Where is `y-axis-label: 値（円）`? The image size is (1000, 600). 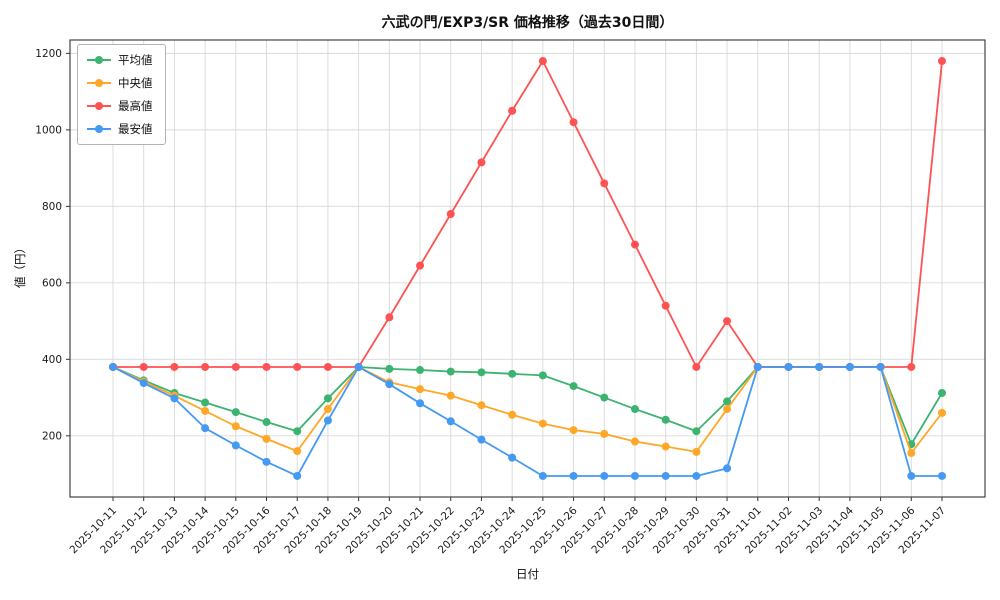 y-axis-label: 値（円） is located at coordinates (20, 265).